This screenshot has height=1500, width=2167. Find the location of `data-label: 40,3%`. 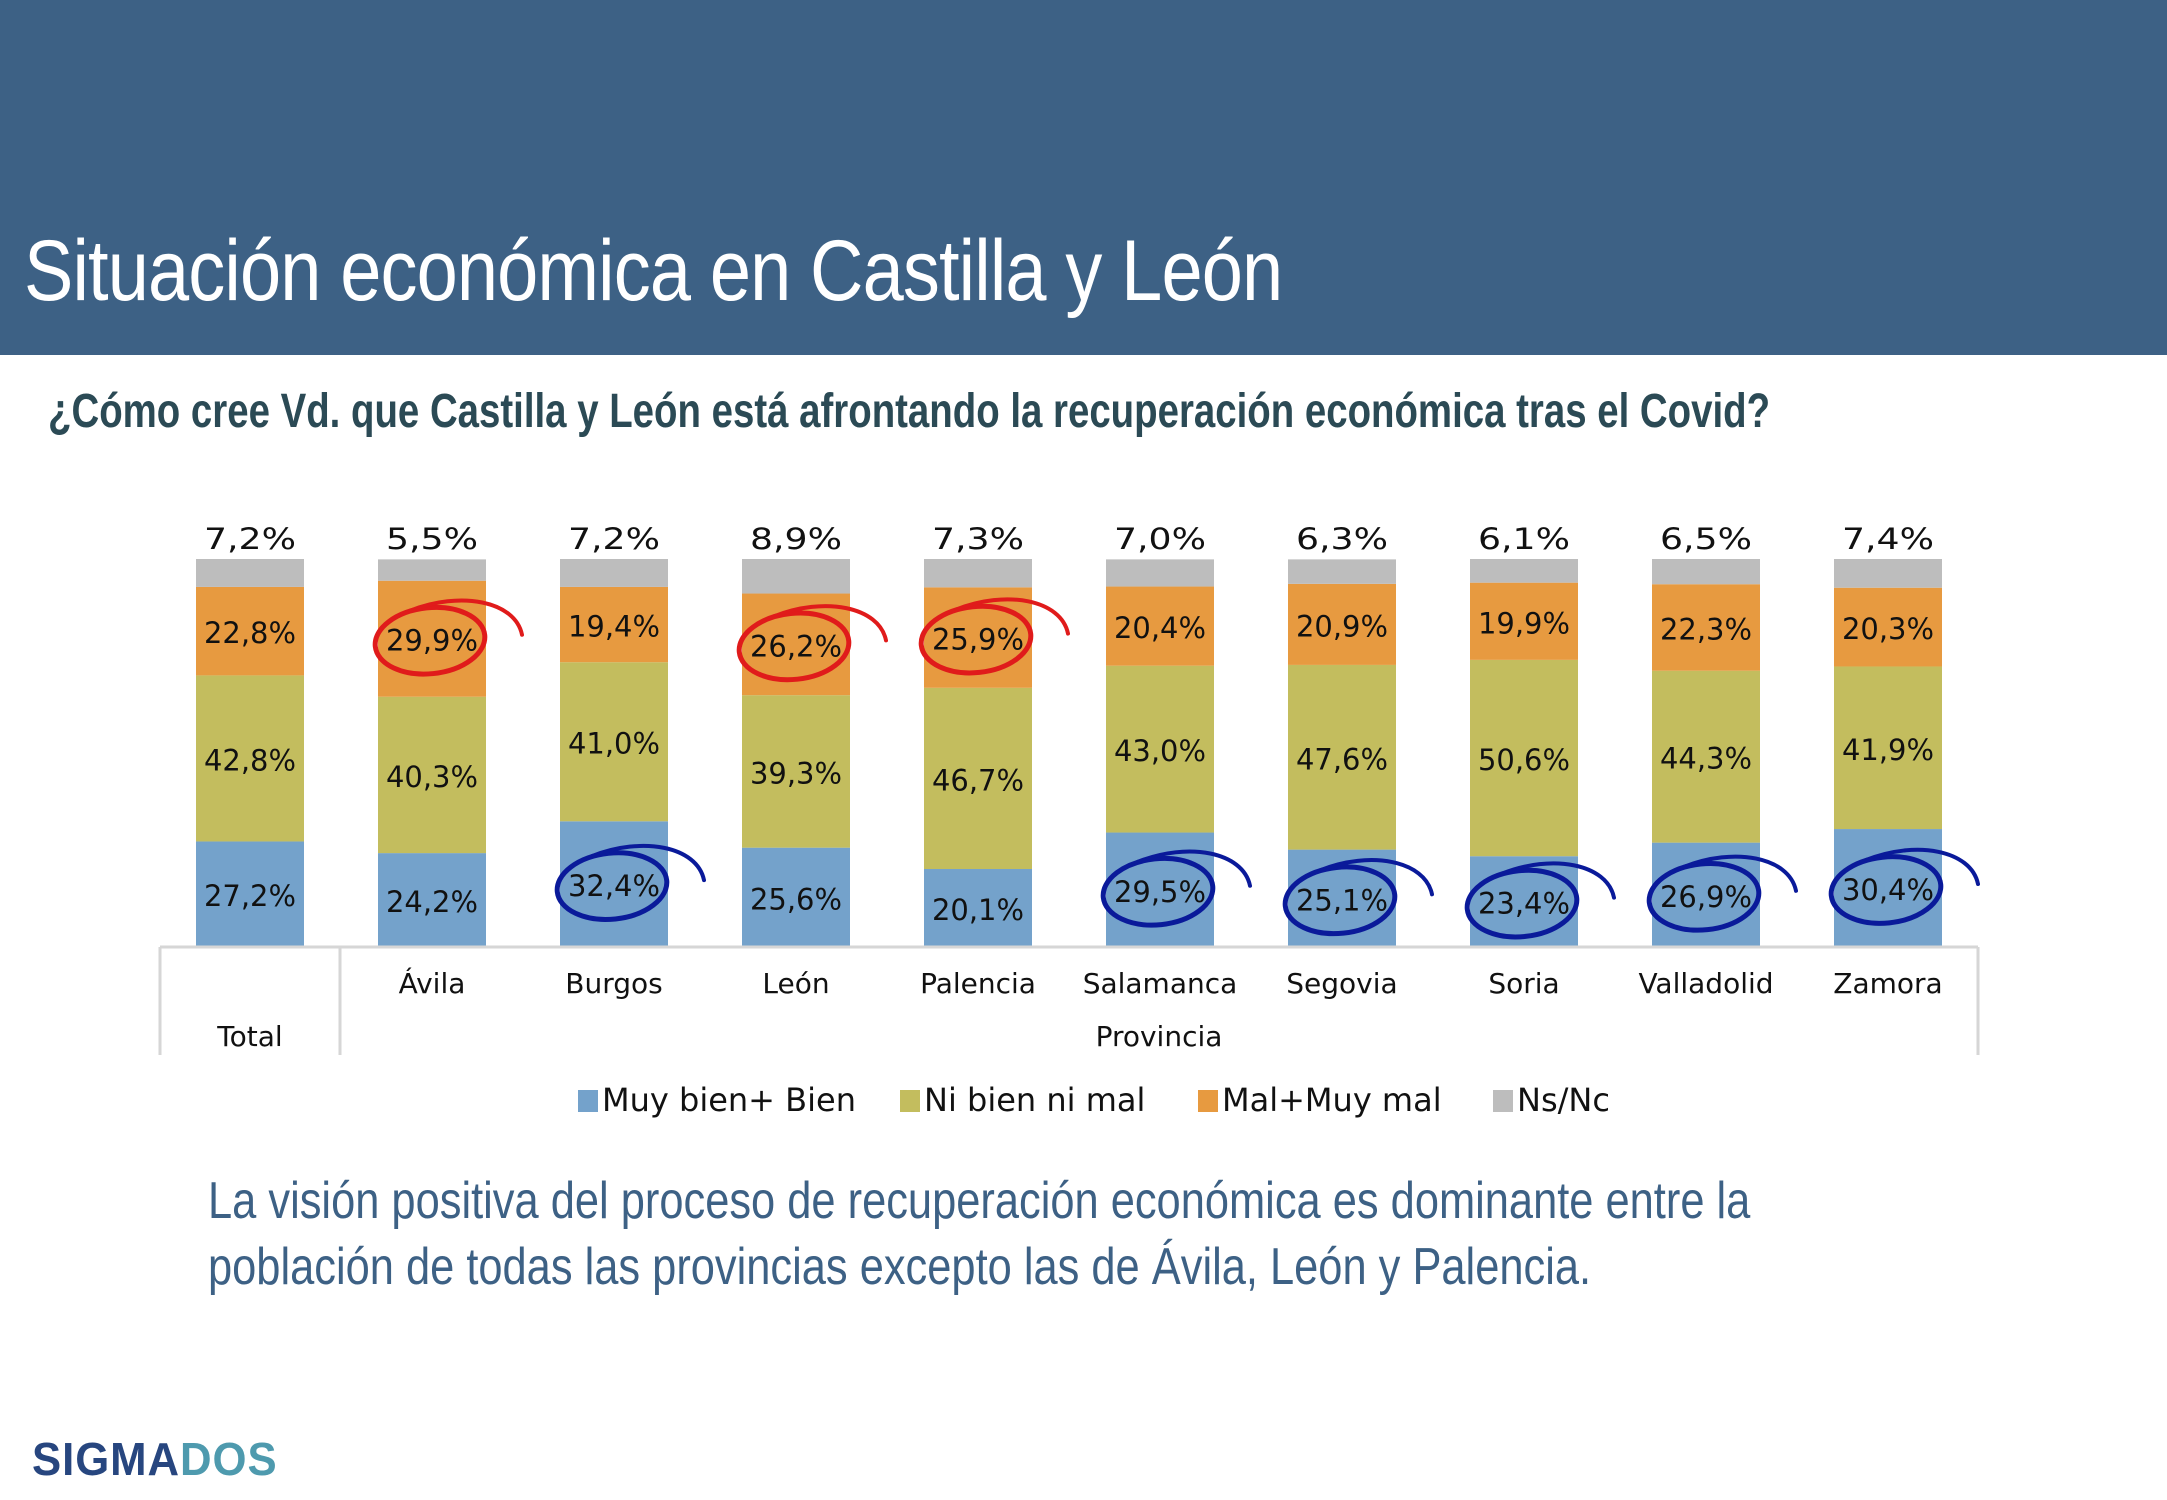

data-label: 40,3% is located at coordinates (432, 777).